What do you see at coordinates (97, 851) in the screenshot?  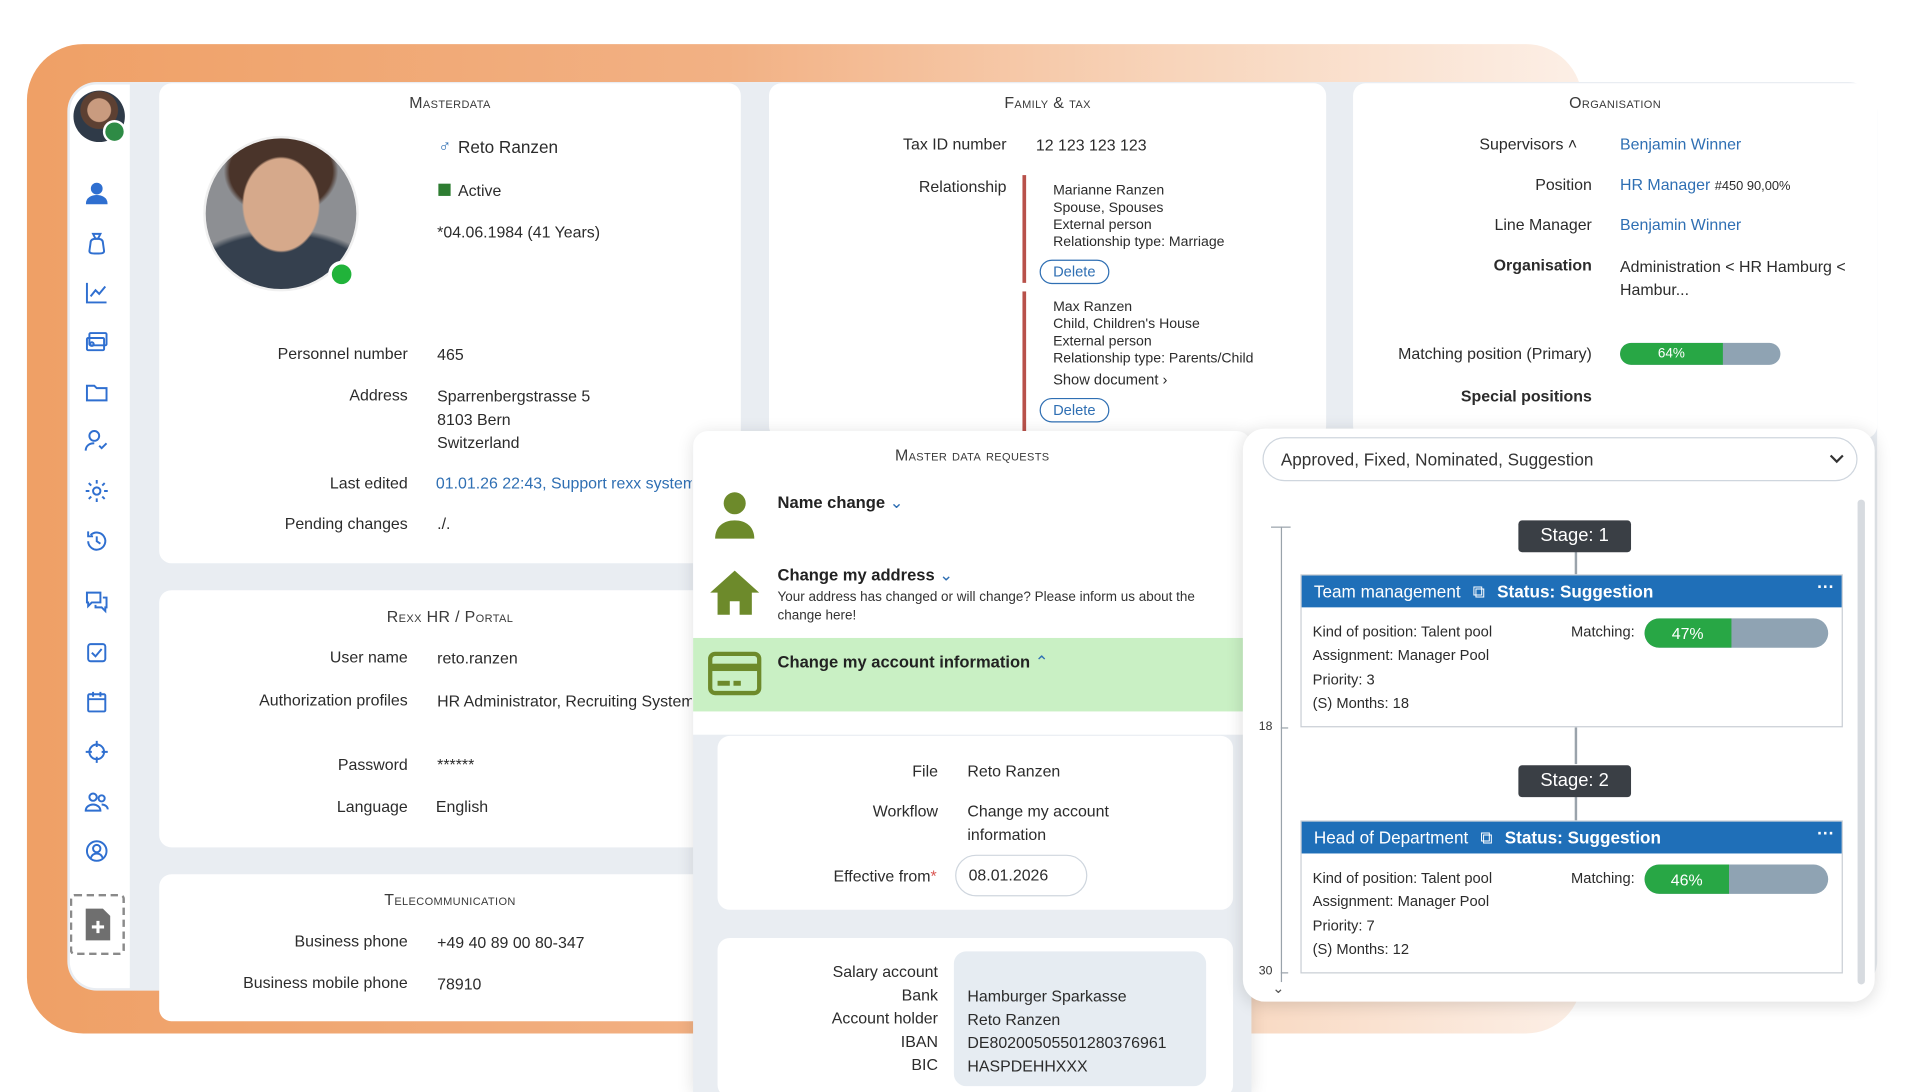 I see `account-circle-icon` at bounding box center [97, 851].